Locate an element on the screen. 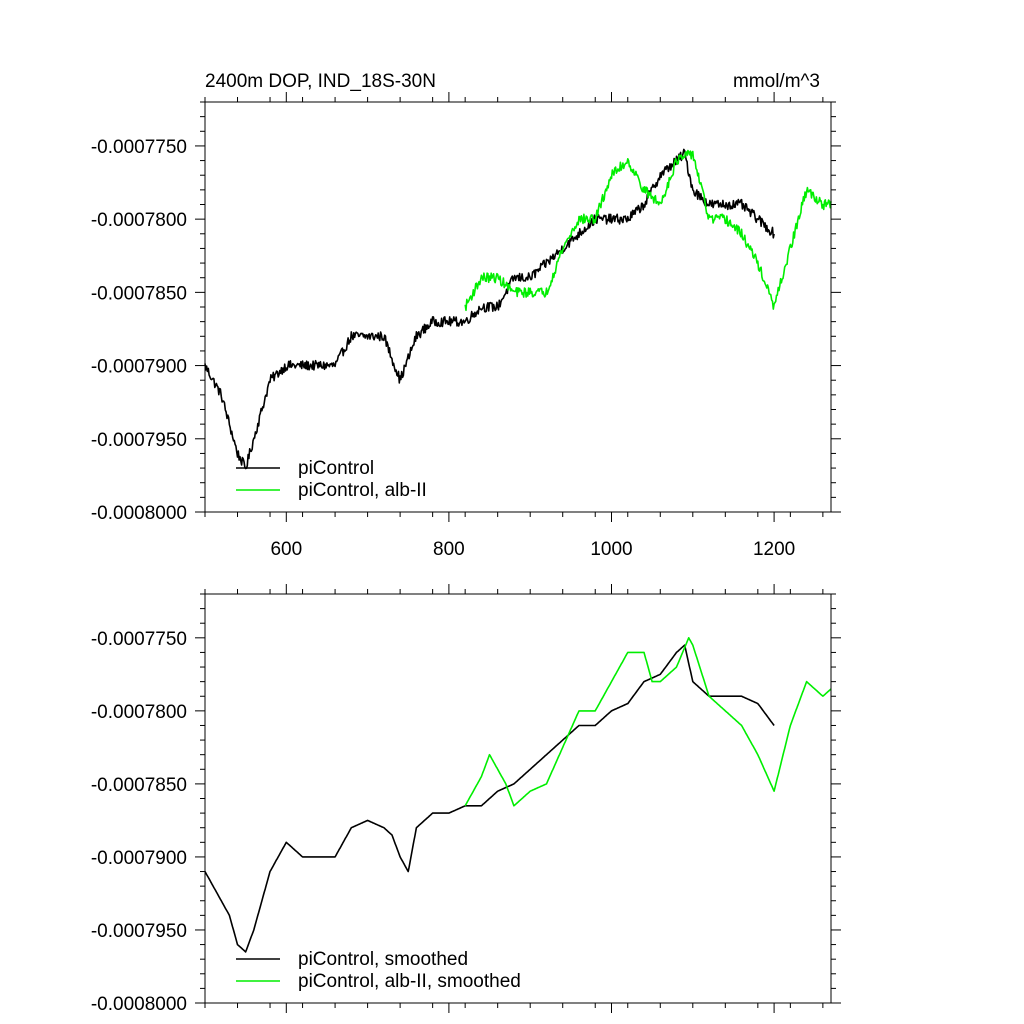 This screenshot has height=1024, width=1024. x-tick-label: 600 is located at coordinates (286, 549).